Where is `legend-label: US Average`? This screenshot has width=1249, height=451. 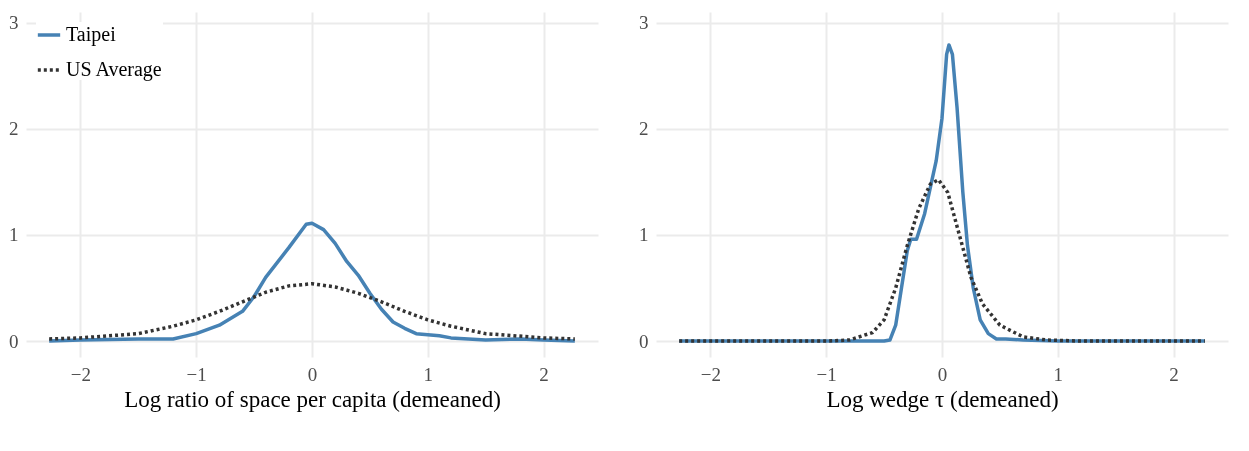 legend-label: US Average is located at coordinates (114, 69).